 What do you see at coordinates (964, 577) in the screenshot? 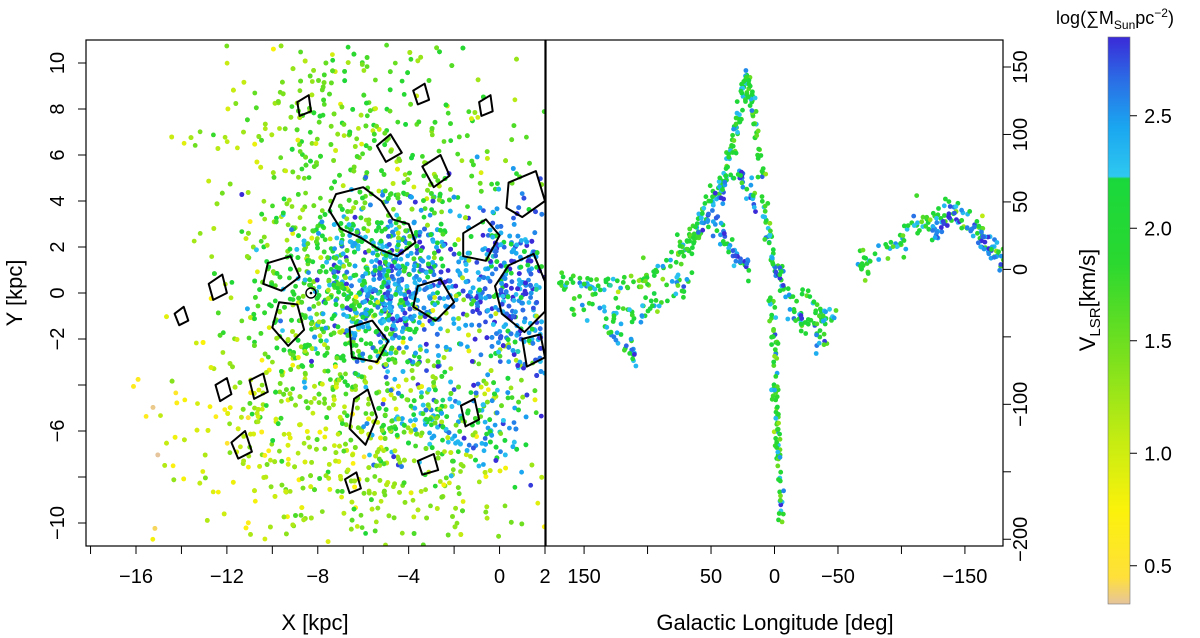
I see `right-x-tick-label: −150` at bounding box center [964, 577].